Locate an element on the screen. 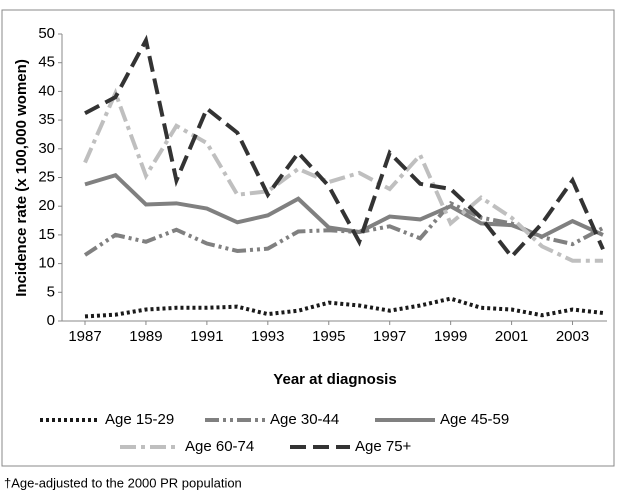 This screenshot has width=617, height=496. legend-label: Age 45-59 is located at coordinates (474, 419).